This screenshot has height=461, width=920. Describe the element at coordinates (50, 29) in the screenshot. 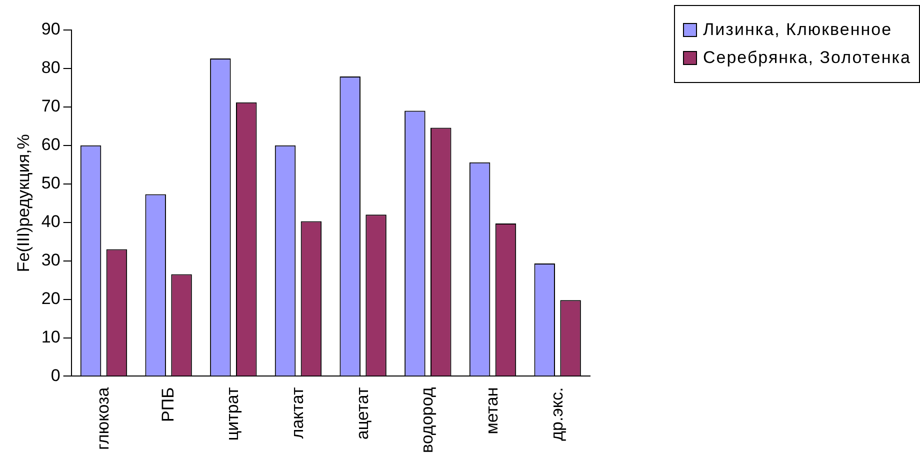

I see `y-tick-label: 90` at that location.